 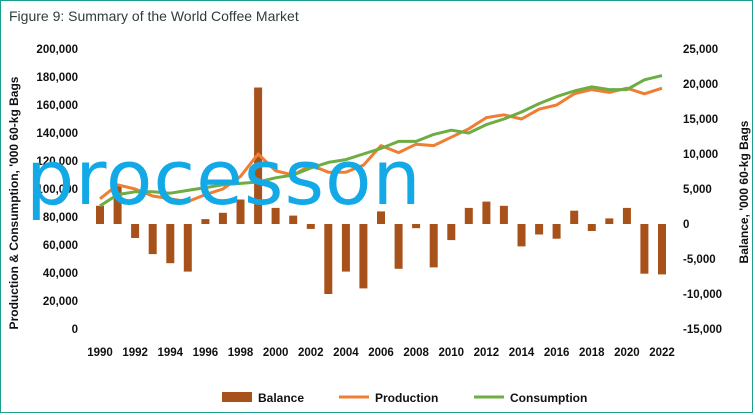 What do you see at coordinates (503, 214) in the screenshot?
I see `balance-bar-2013` at bounding box center [503, 214].